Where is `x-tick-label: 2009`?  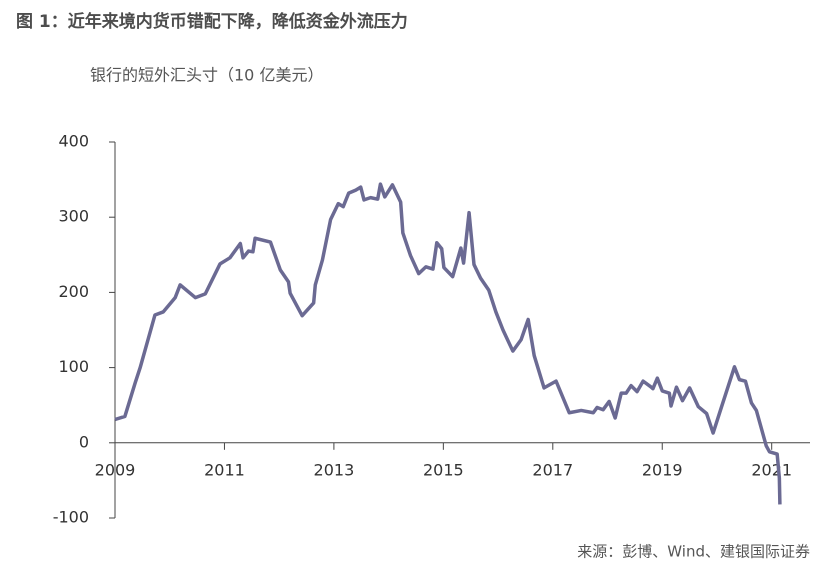
x-tick-label: 2009 is located at coordinates (115, 469).